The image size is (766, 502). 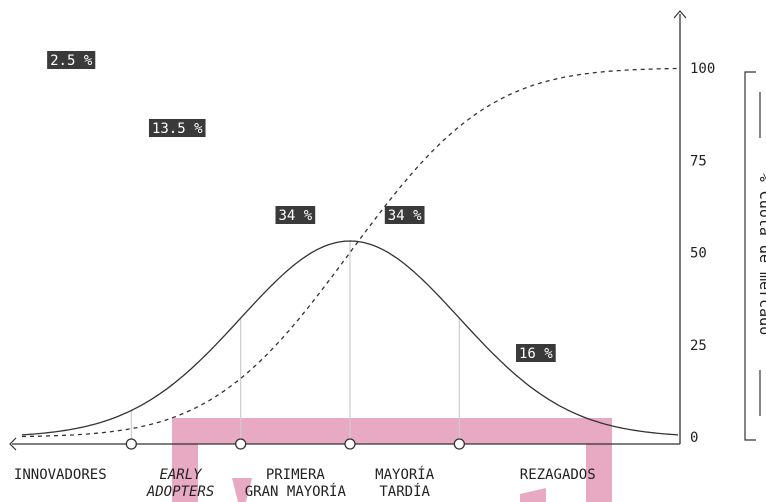 I want to click on y-tick-0: 0, so click(x=694, y=438).